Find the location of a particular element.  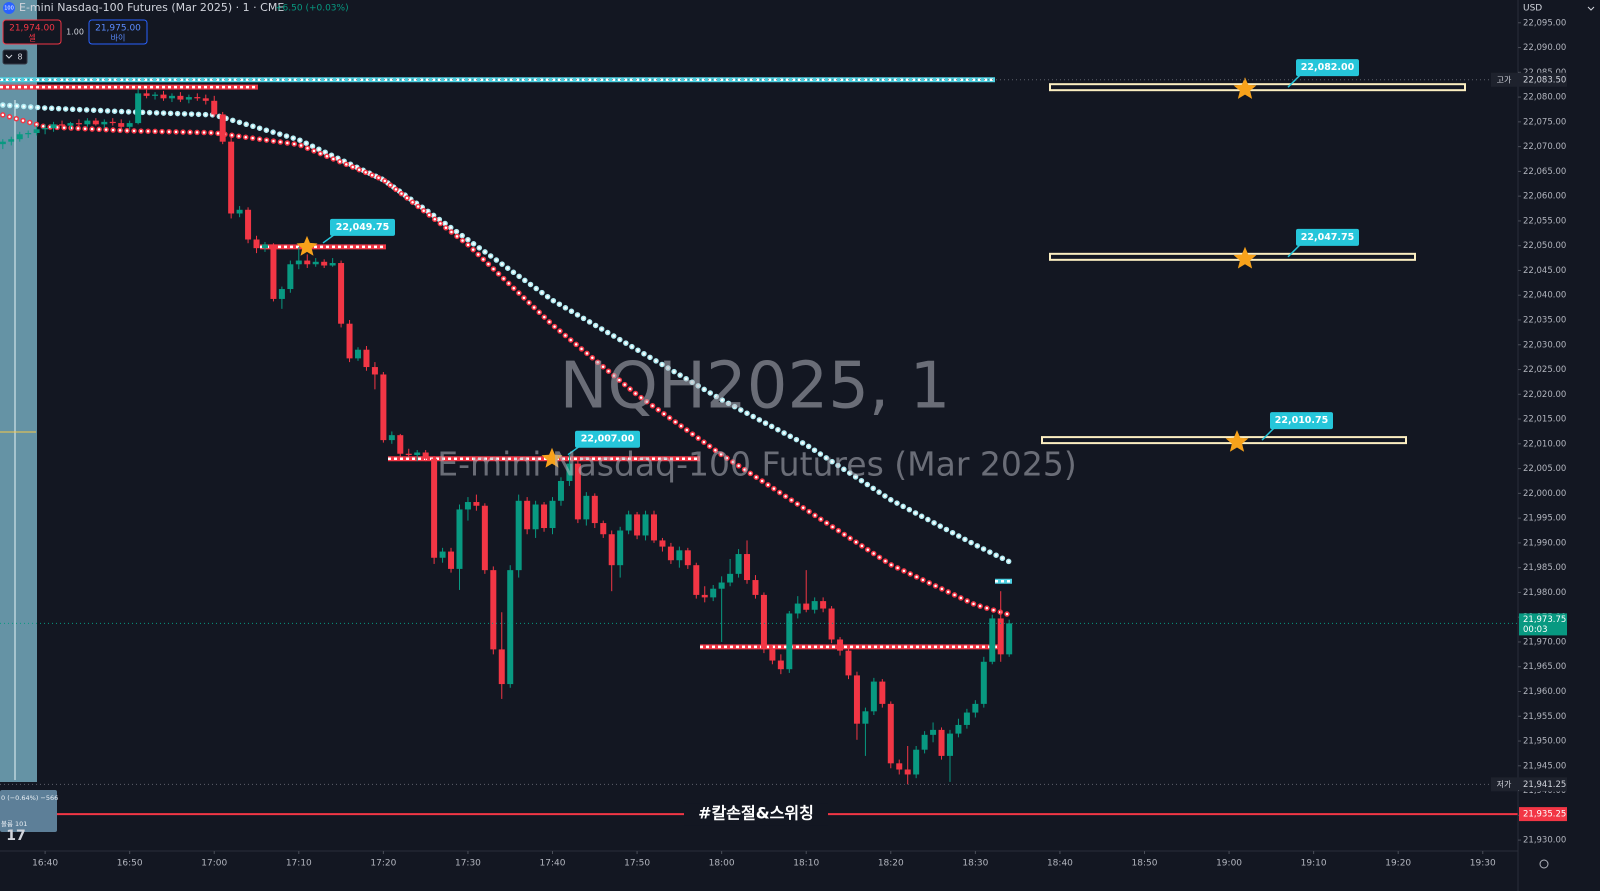

y-tick-label: 21,955.00 is located at coordinates (1544, 717).